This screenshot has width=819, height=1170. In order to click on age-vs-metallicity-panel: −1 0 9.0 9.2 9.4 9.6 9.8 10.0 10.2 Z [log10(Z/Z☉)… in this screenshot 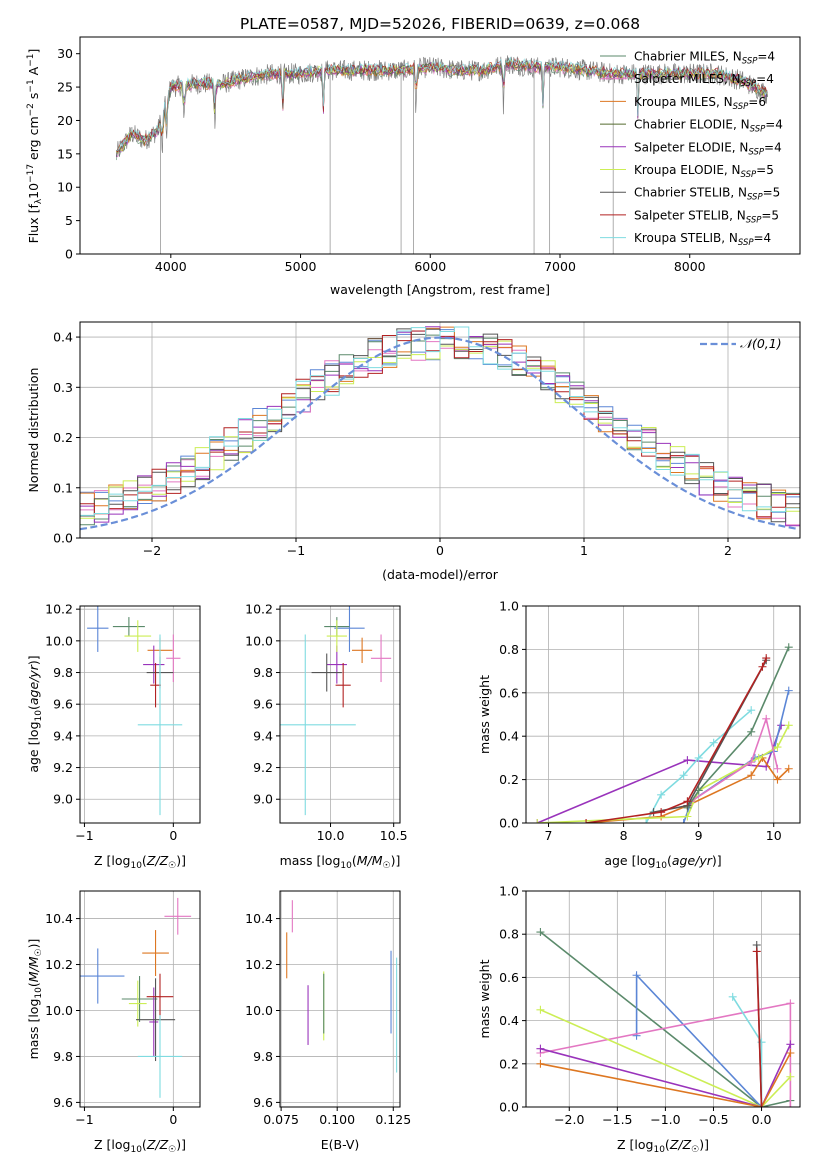, I will do `click(113, 736)`.